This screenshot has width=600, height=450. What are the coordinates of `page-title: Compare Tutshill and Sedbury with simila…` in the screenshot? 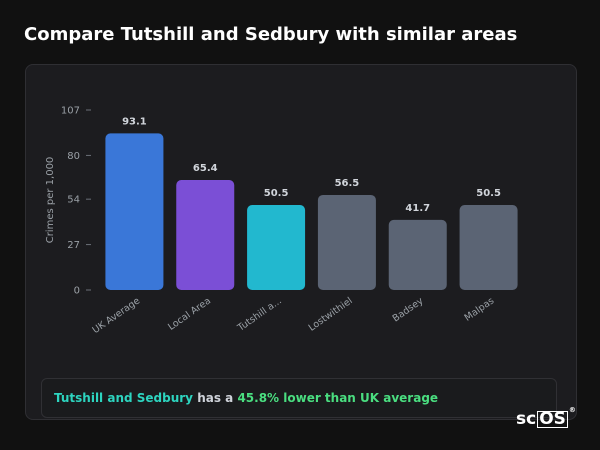 It's located at (271, 34).